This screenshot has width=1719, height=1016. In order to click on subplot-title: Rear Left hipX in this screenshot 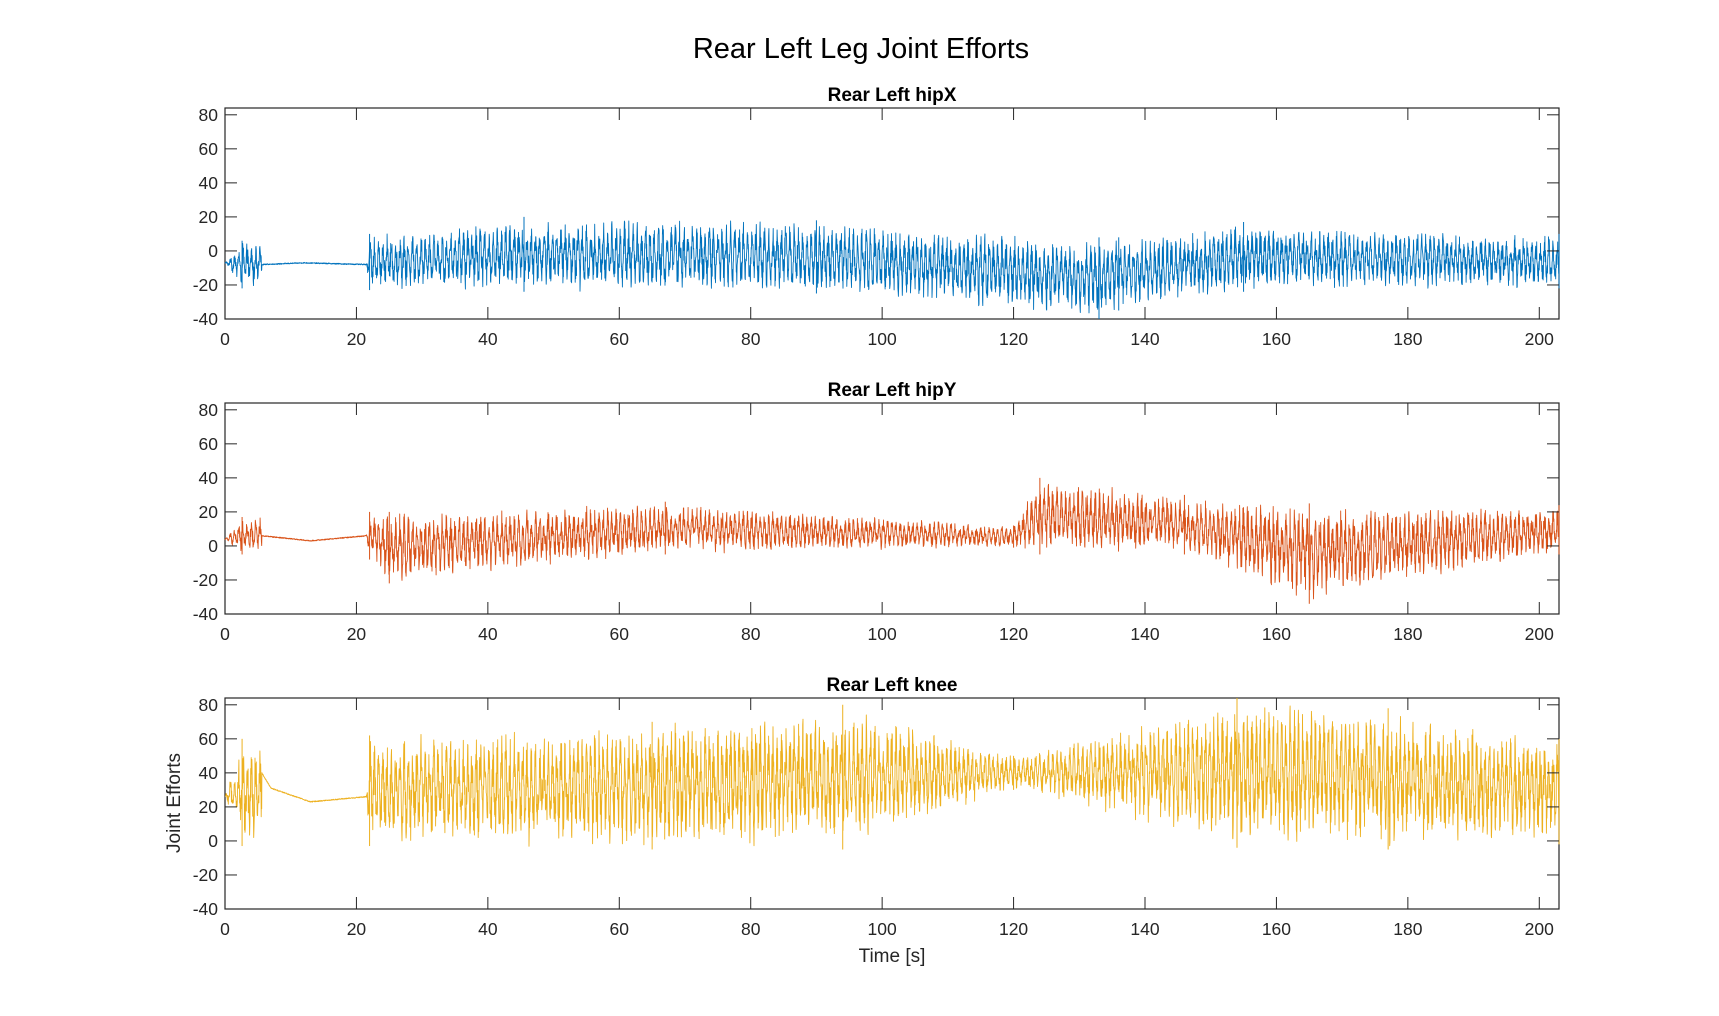, I will do `click(892, 95)`.